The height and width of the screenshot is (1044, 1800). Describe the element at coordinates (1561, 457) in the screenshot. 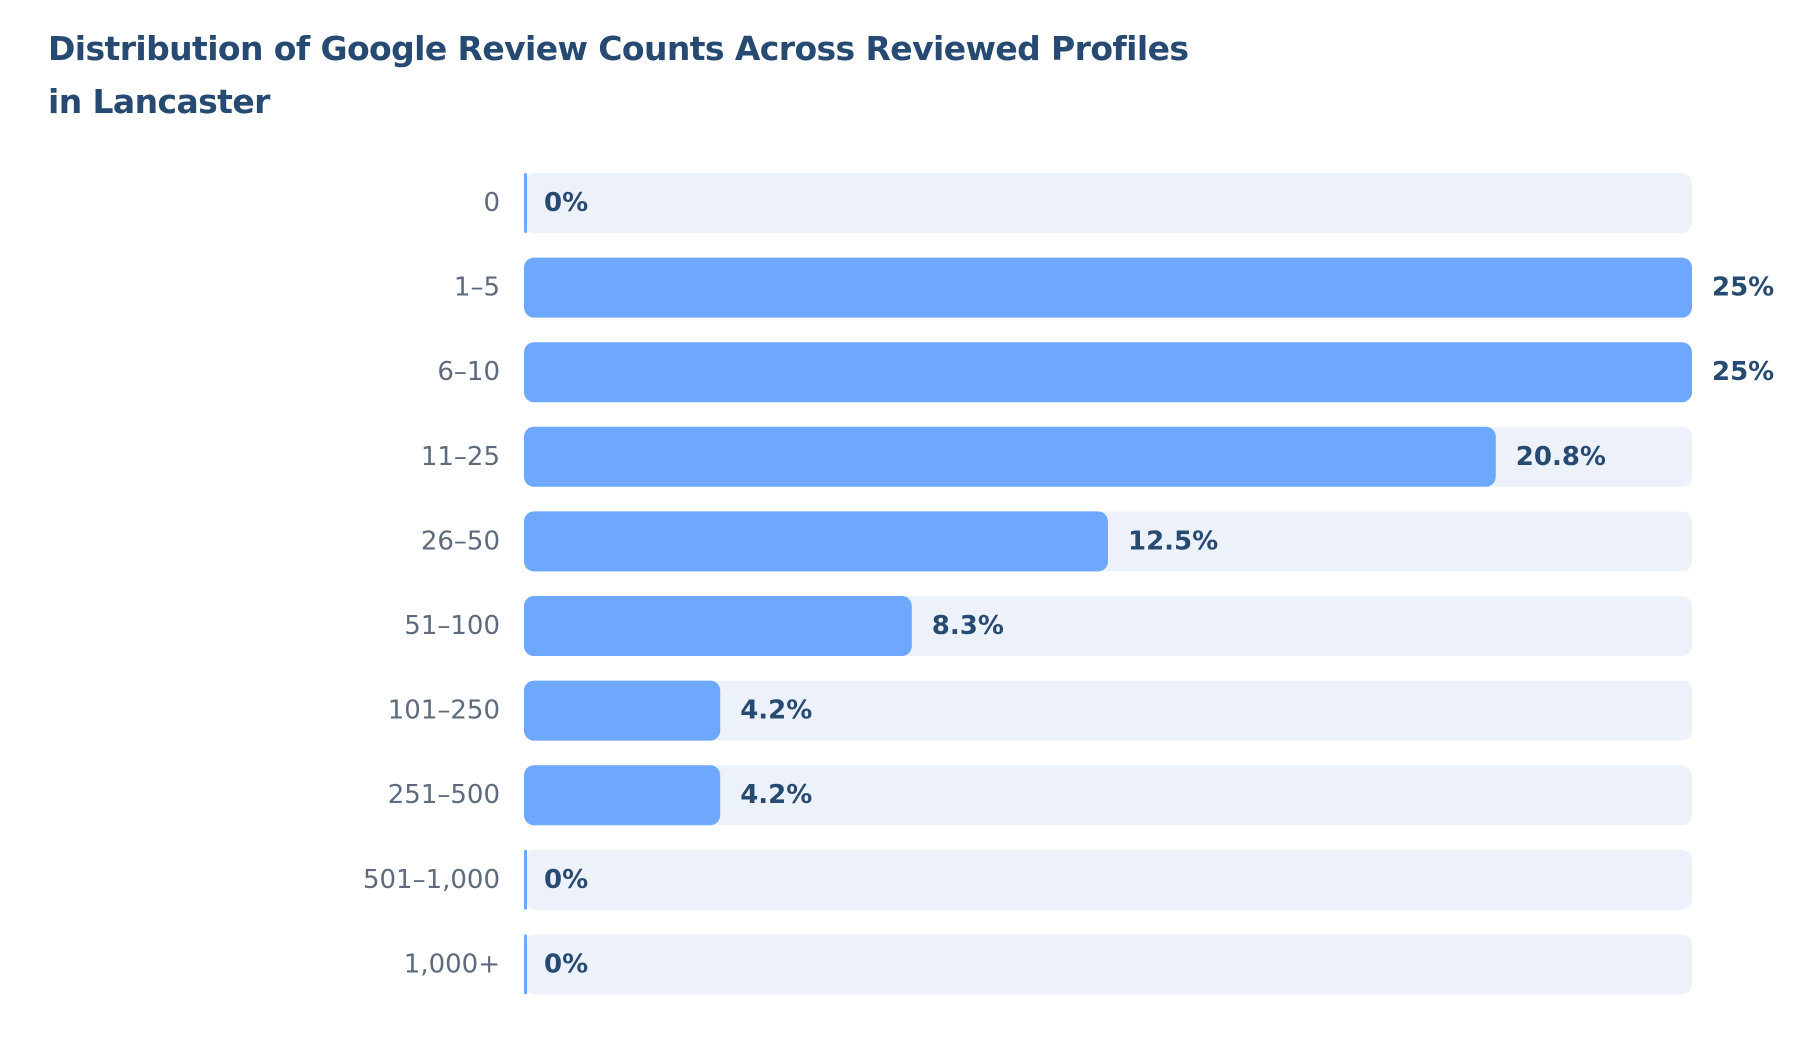

I see `value-label: 20.8%` at that location.